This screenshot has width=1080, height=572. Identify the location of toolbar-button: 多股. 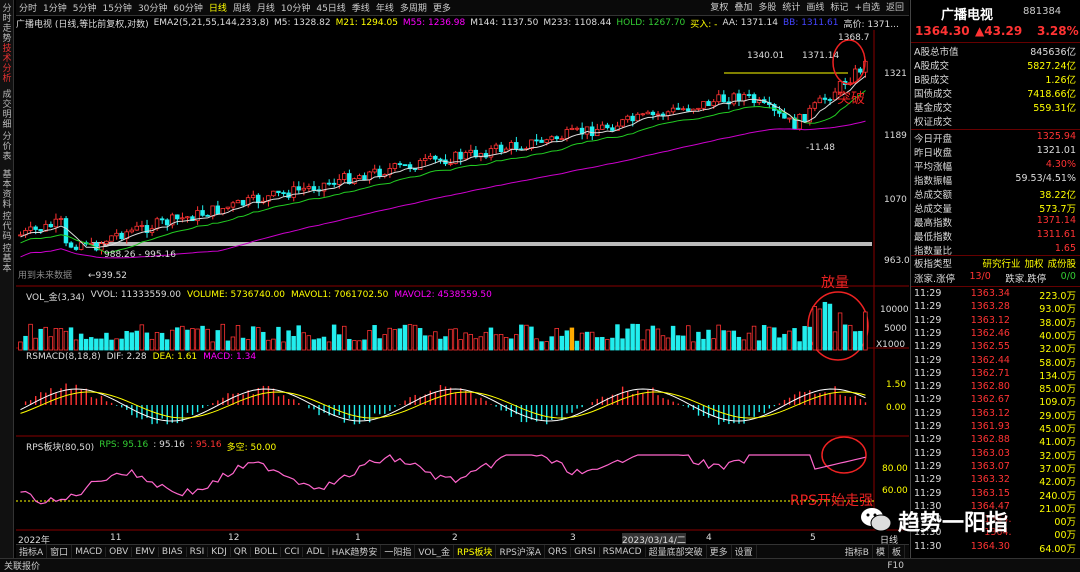
(767, 8).